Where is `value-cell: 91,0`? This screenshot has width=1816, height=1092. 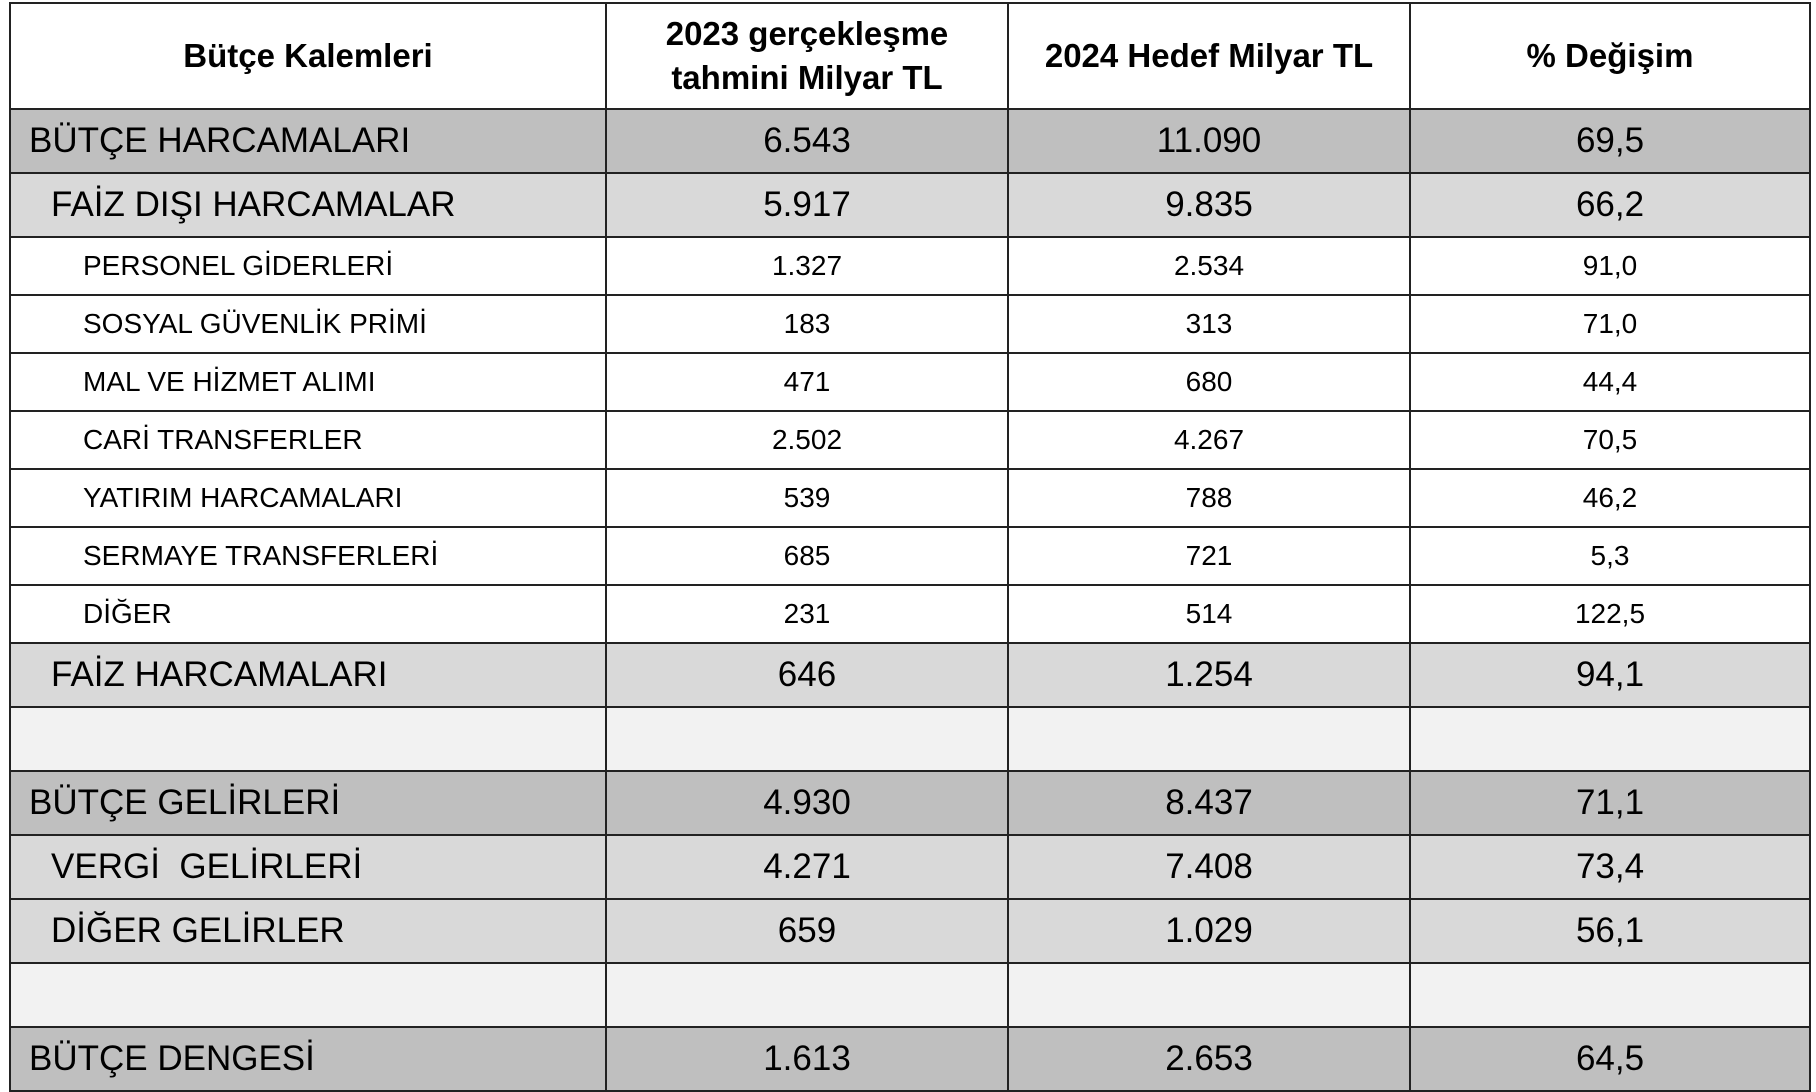 value-cell: 91,0 is located at coordinates (1610, 266).